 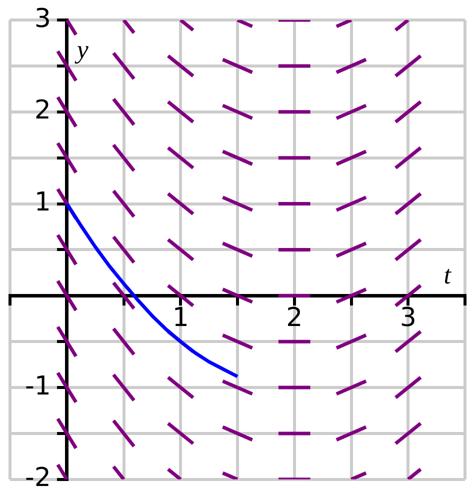 What do you see at coordinates (448, 275) in the screenshot?
I see `x-axis-title: t` at bounding box center [448, 275].